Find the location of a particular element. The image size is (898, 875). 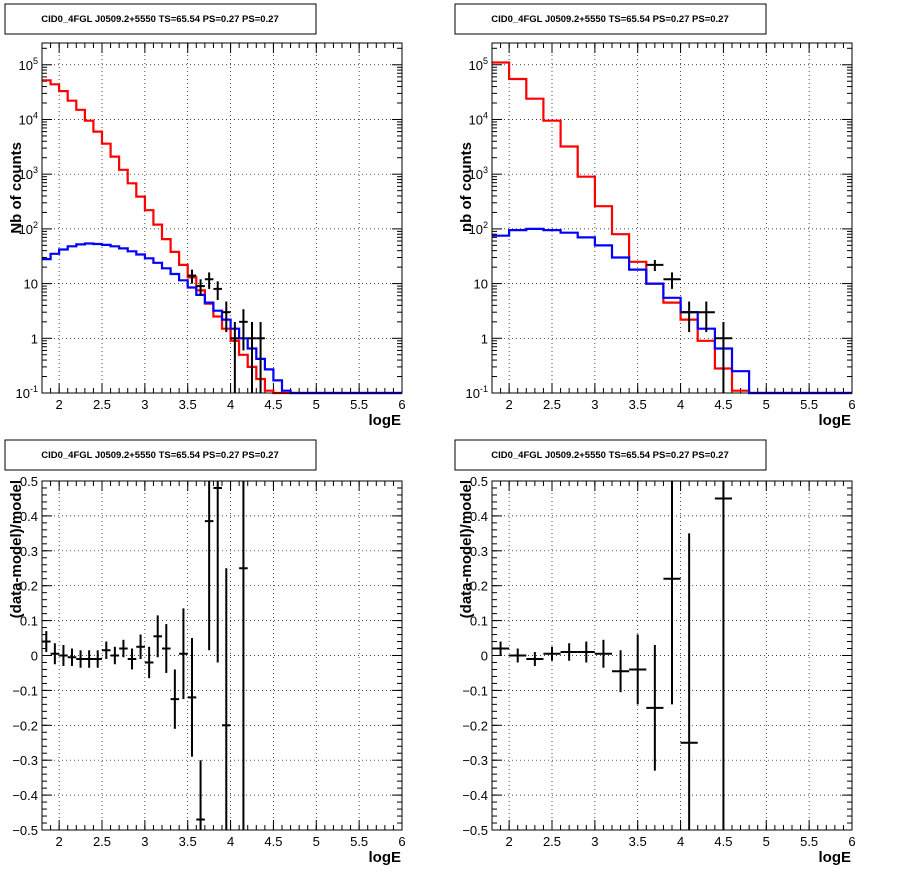

y-tick-label: −0.1 is located at coordinates (475, 690).